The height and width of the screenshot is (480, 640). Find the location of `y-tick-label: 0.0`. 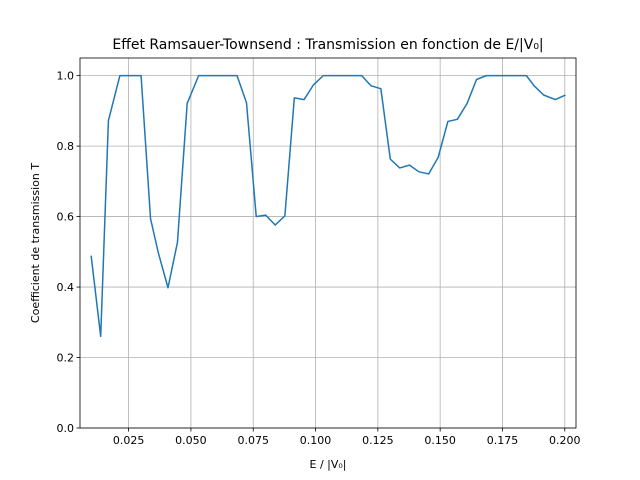

y-tick-label: 0.0 is located at coordinates (66, 428).